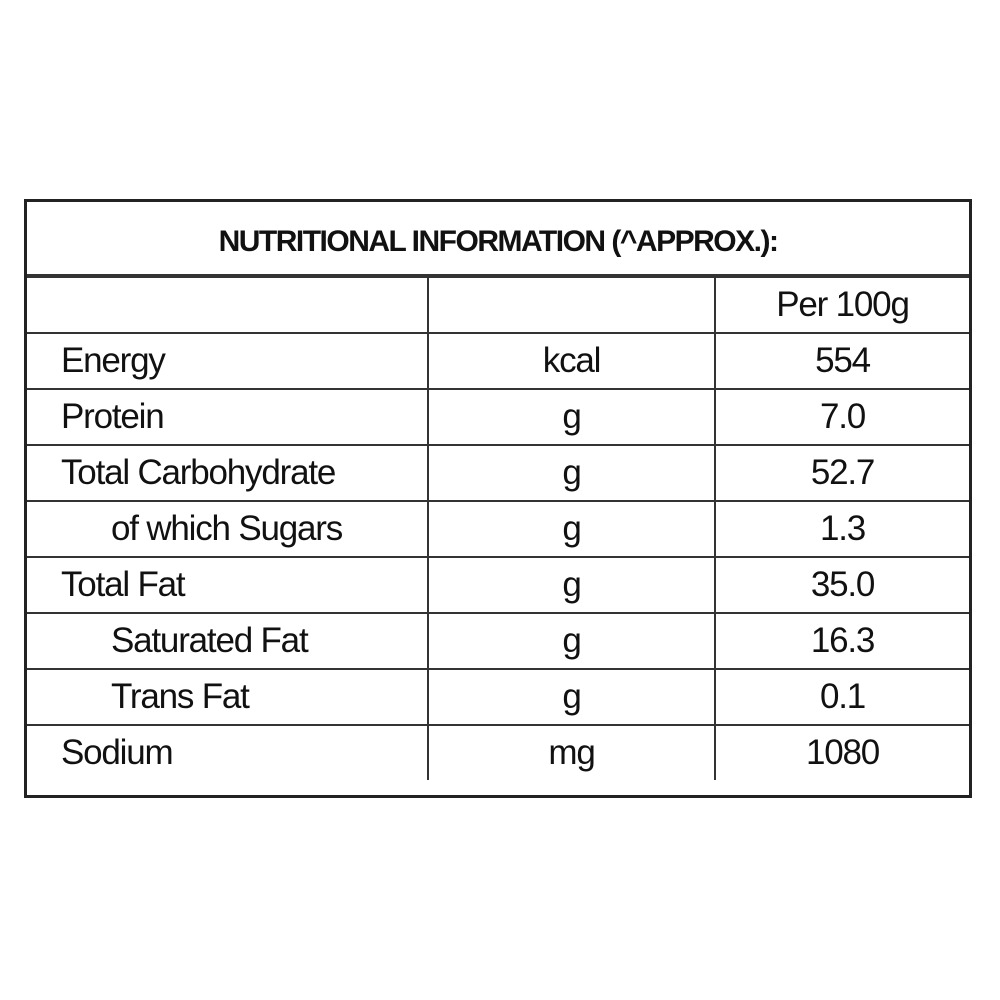 This screenshot has height=1000, width=1000. What do you see at coordinates (841, 473) in the screenshot?
I see `amount: 52.7` at bounding box center [841, 473].